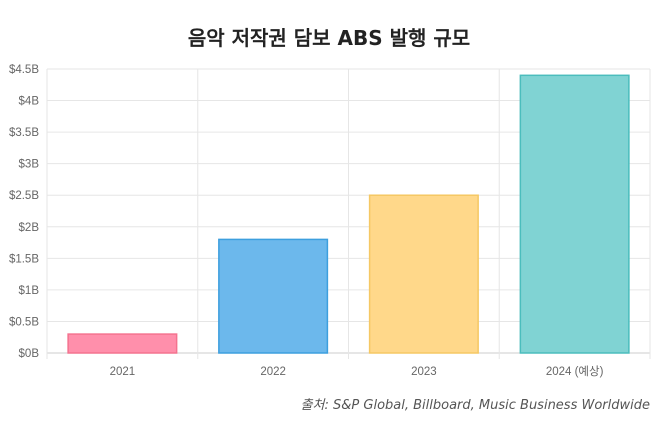  I want to click on x-tick-label: 2024 (예상), so click(575, 371).